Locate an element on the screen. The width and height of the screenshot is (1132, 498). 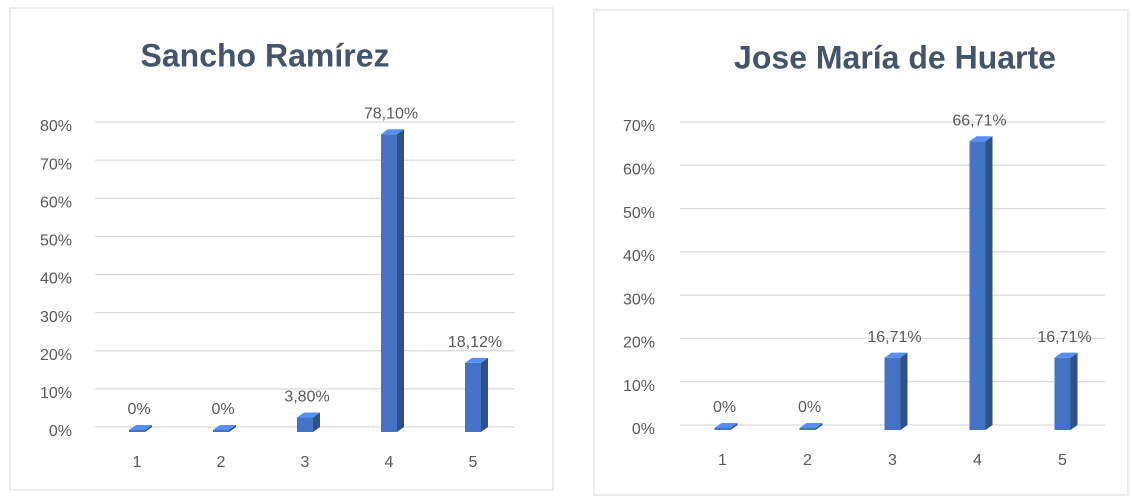
data-label: 78,10% is located at coordinates (391, 113).